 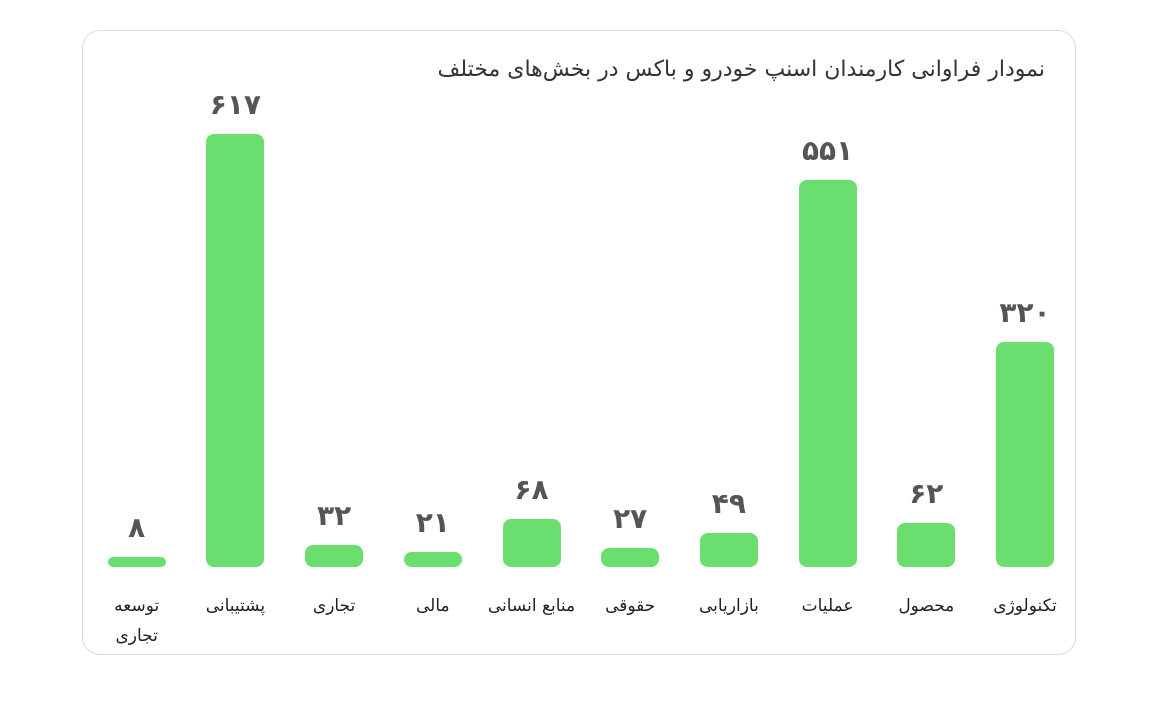 What do you see at coordinates (531, 490) in the screenshot?
I see `value-label: ۶۸` at bounding box center [531, 490].